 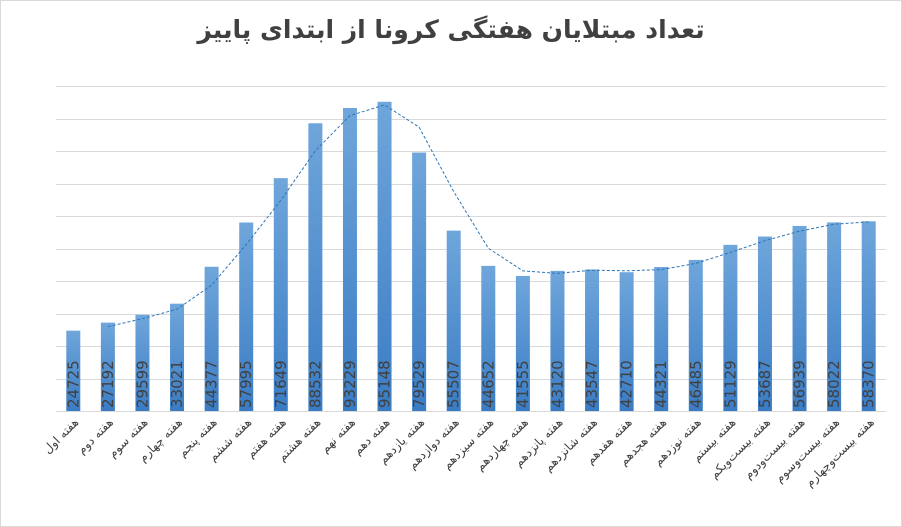 What do you see at coordinates (834, 384) in the screenshot?
I see `bar-value-label: 58022` at bounding box center [834, 384].